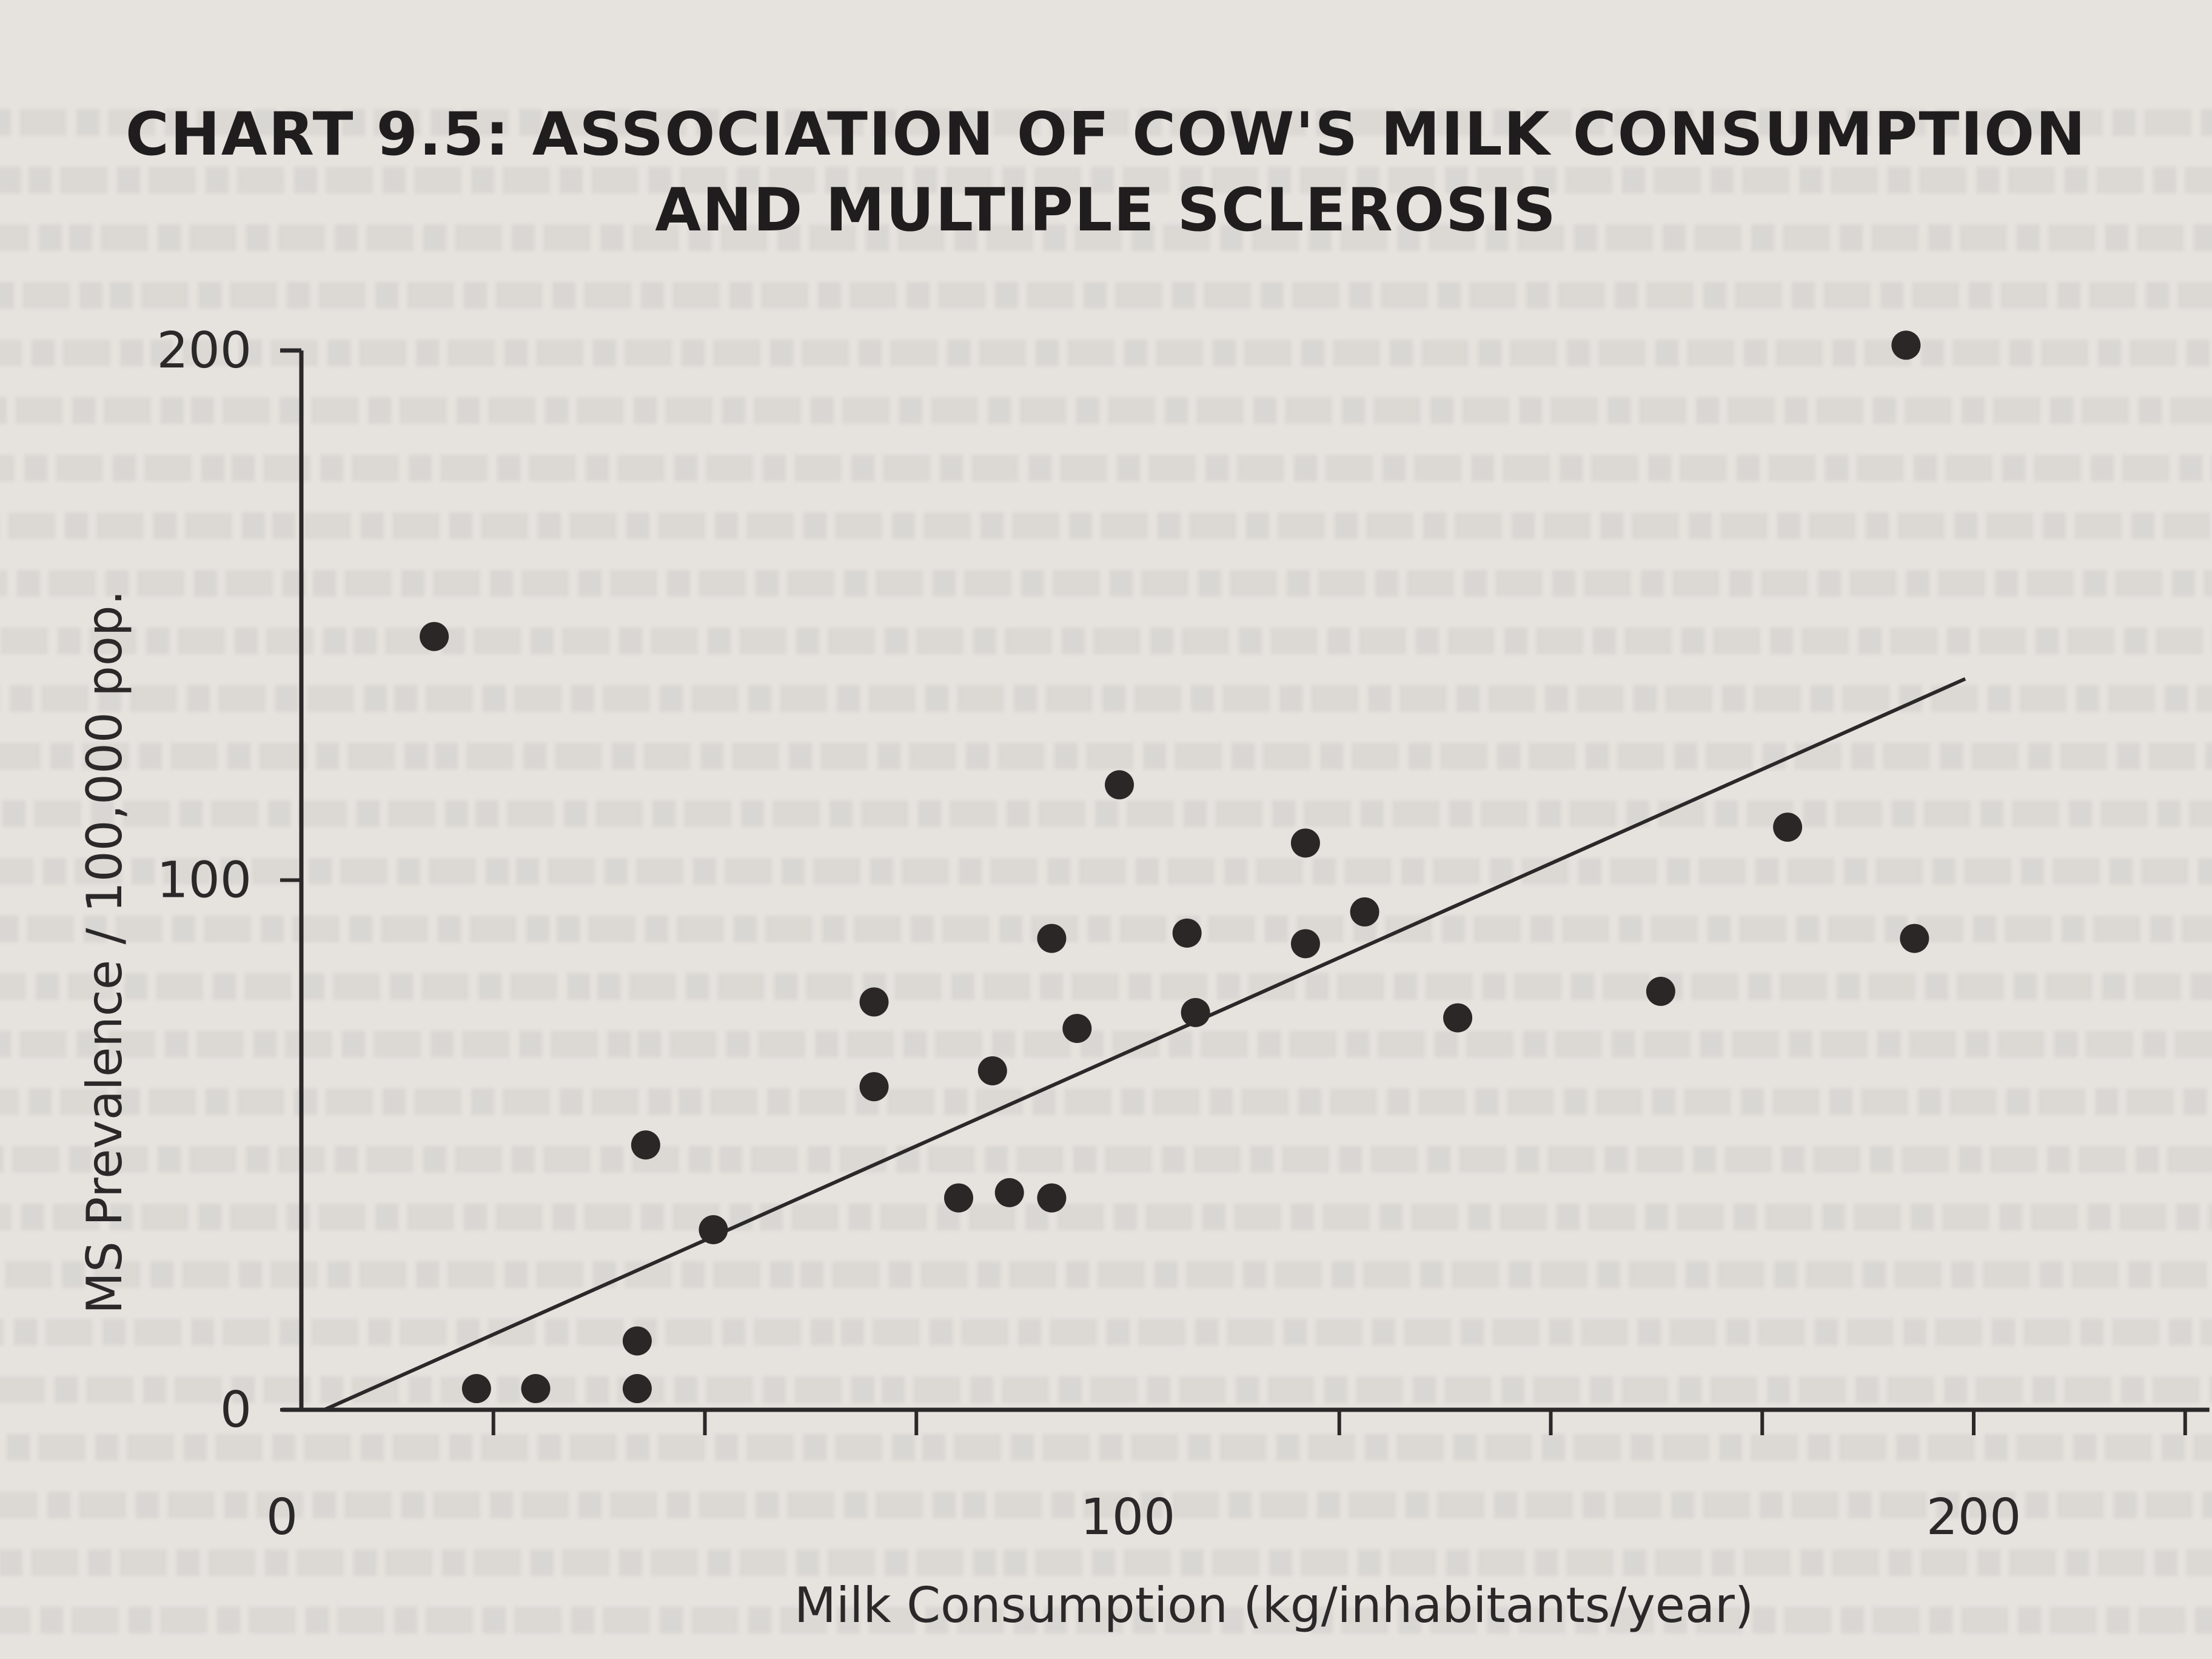 Image resolution: width=2212 pixels, height=1659 pixels. I want to click on y-tick-label: 100, so click(204, 881).